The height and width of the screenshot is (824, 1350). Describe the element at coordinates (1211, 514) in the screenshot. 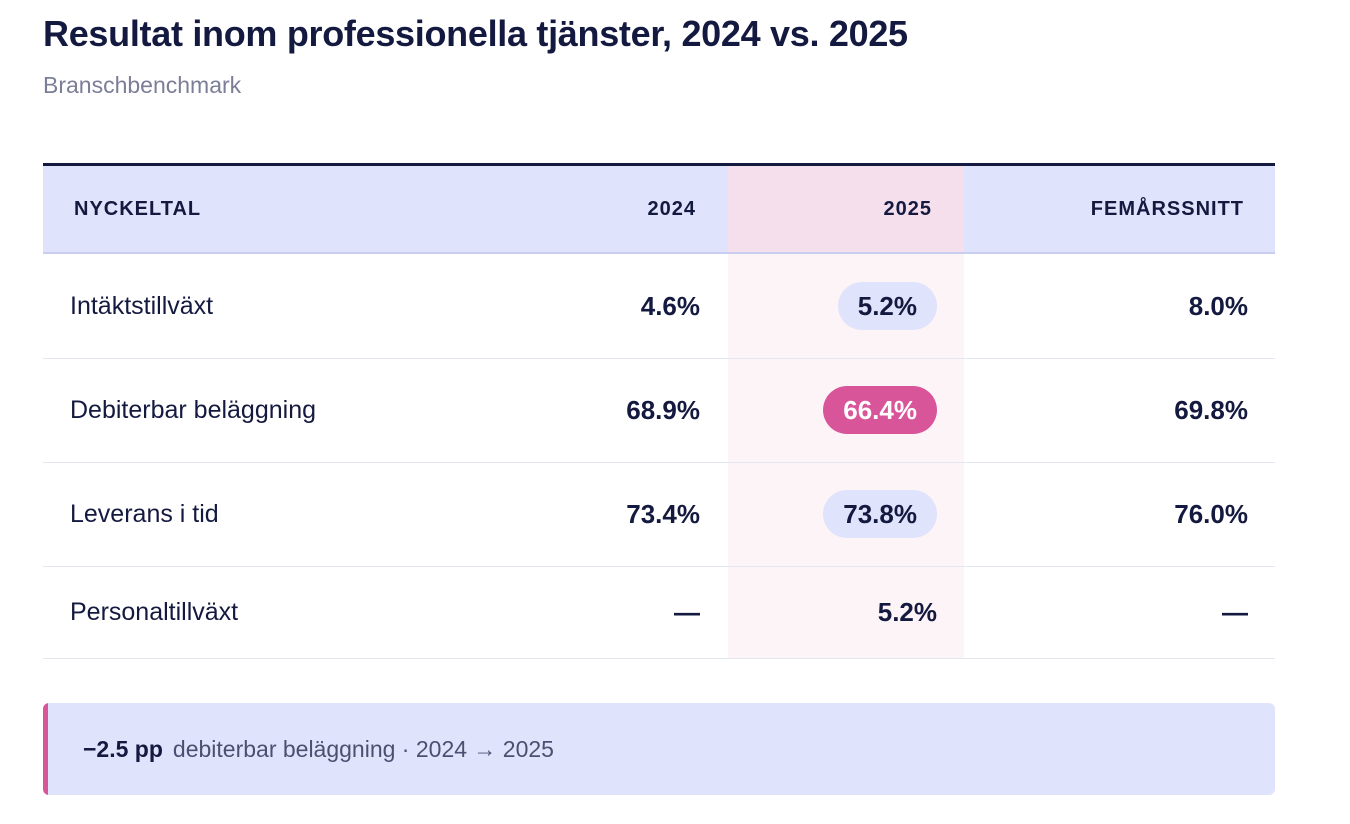

I see `value-five-year-avg: 76.0%` at that location.